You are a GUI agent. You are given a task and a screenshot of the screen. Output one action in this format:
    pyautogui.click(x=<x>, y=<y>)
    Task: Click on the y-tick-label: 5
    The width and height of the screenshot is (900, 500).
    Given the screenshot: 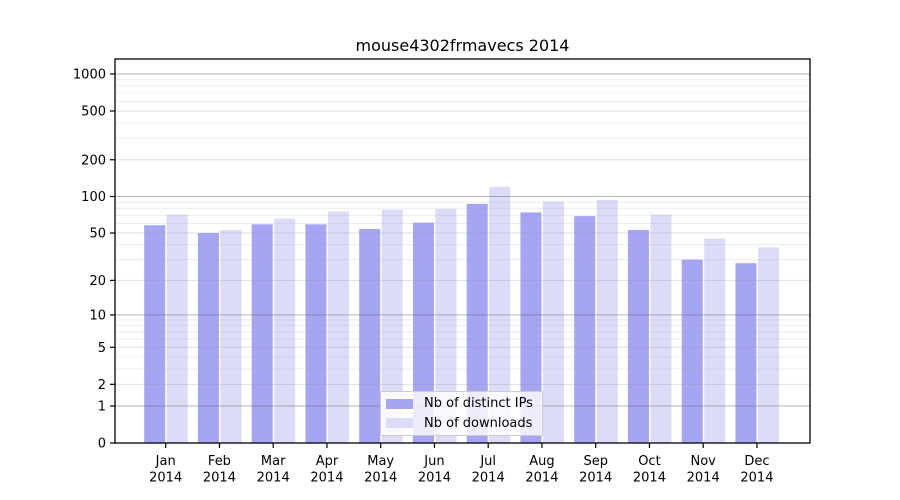 What is the action you would take?
    pyautogui.click(x=102, y=348)
    